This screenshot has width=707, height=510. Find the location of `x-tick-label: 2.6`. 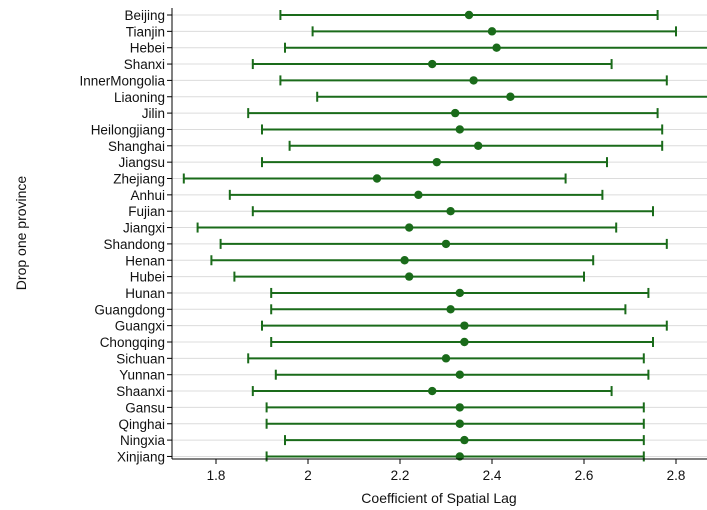

x-tick-label: 2.6 is located at coordinates (584, 475).